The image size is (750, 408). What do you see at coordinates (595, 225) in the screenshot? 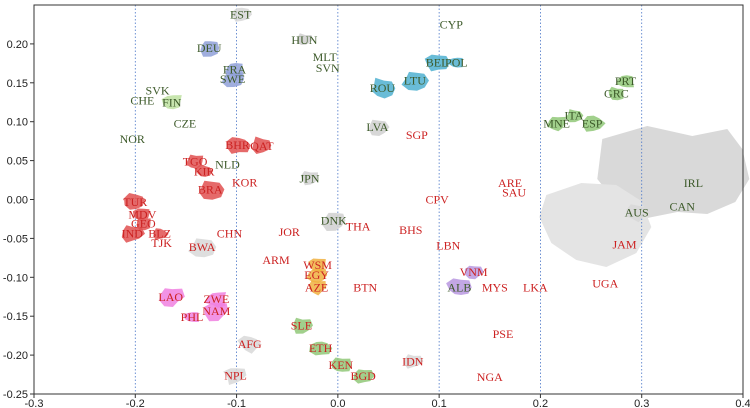
I see `australia-shape` at bounding box center [595, 225].